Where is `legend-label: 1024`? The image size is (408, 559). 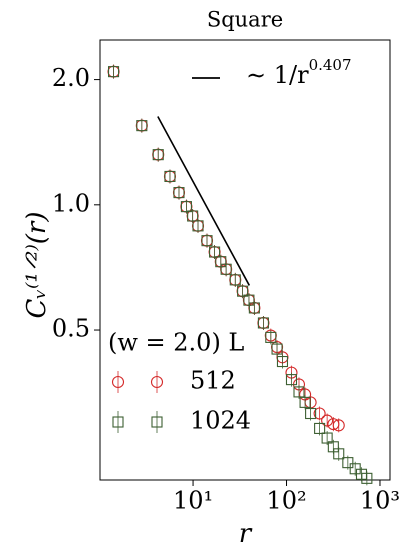 legend-label: 1024 is located at coordinates (220, 421).